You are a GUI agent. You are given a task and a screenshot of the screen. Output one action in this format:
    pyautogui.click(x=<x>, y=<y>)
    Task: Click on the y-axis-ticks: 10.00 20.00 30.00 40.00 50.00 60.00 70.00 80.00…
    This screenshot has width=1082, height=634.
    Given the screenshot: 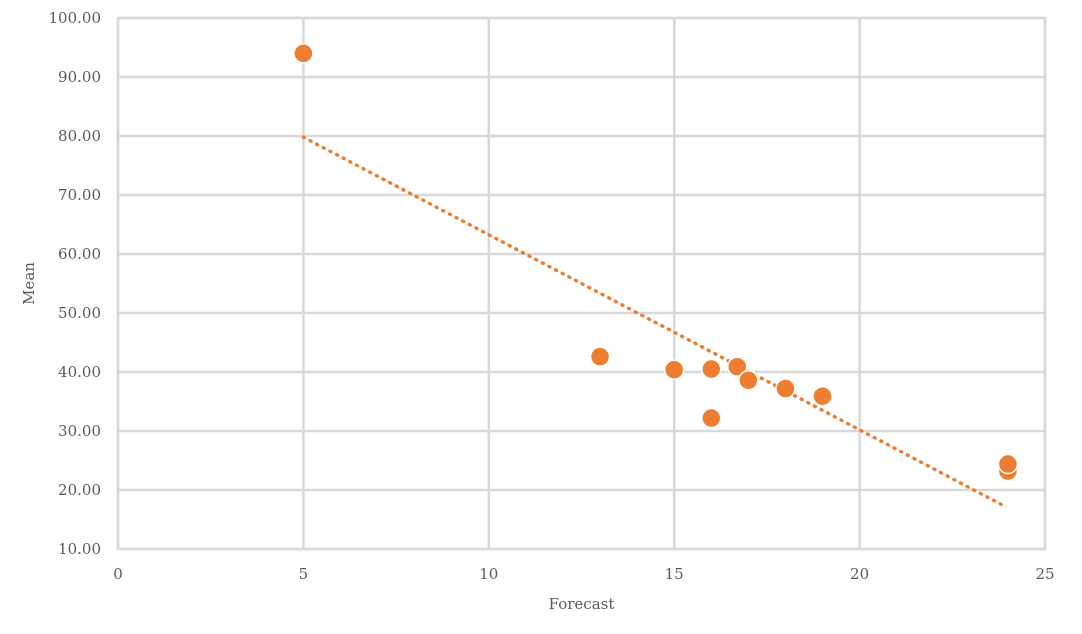 What is the action you would take?
    pyautogui.click(x=75, y=283)
    